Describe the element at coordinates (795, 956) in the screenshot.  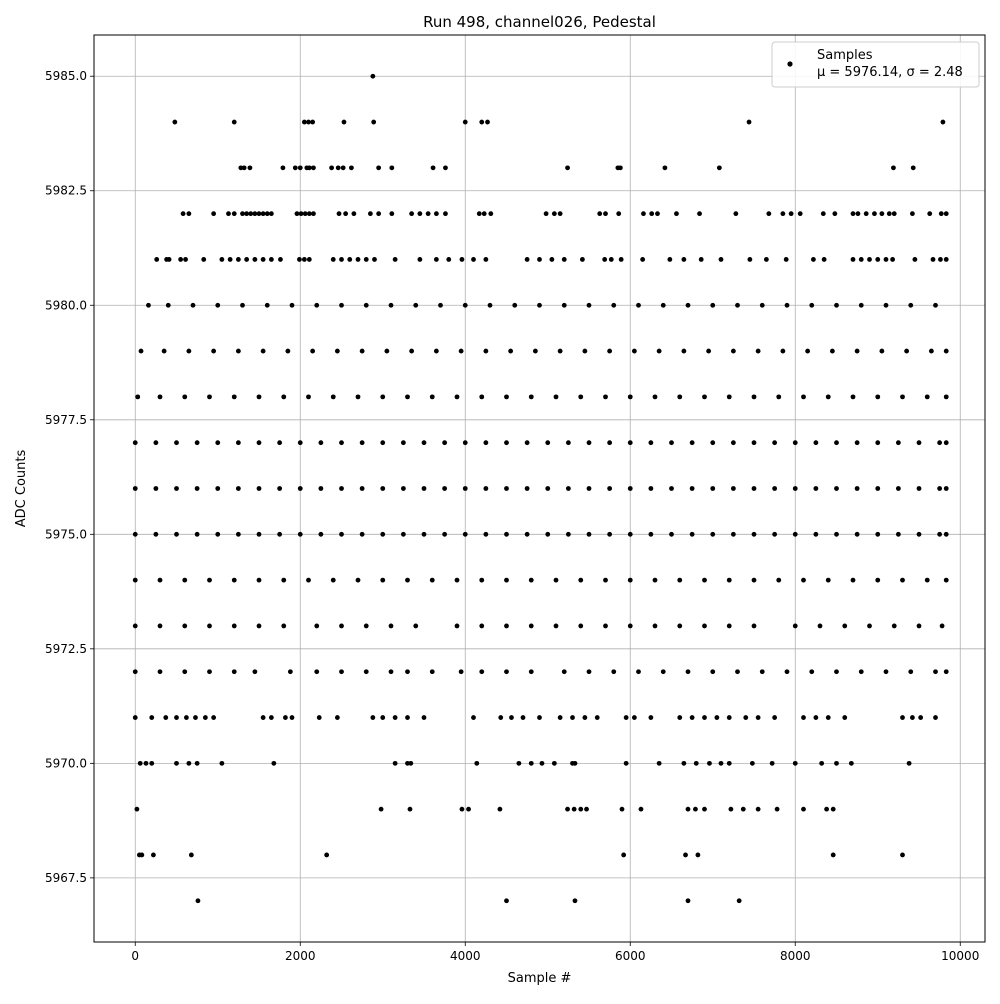
I see `x-tick-label: 8000` at that location.